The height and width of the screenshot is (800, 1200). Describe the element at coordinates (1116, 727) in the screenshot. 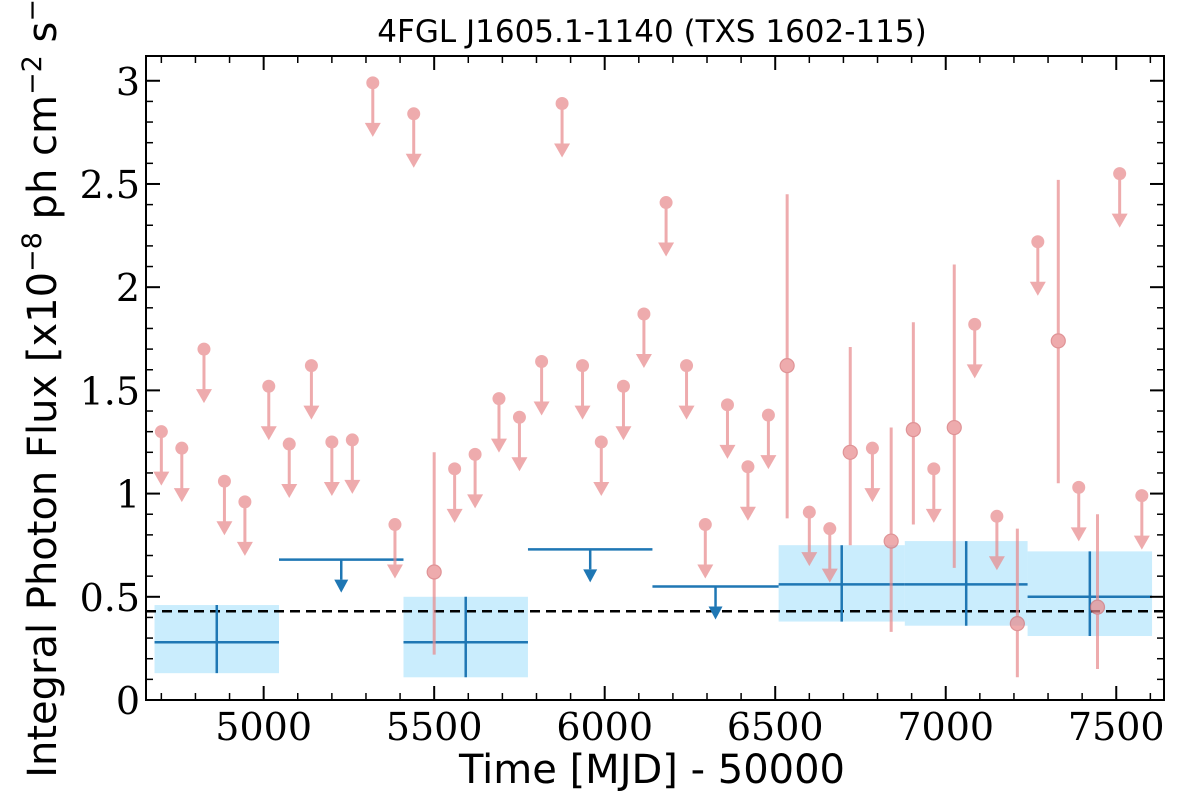

I see `x-tick-label: 7500` at that location.